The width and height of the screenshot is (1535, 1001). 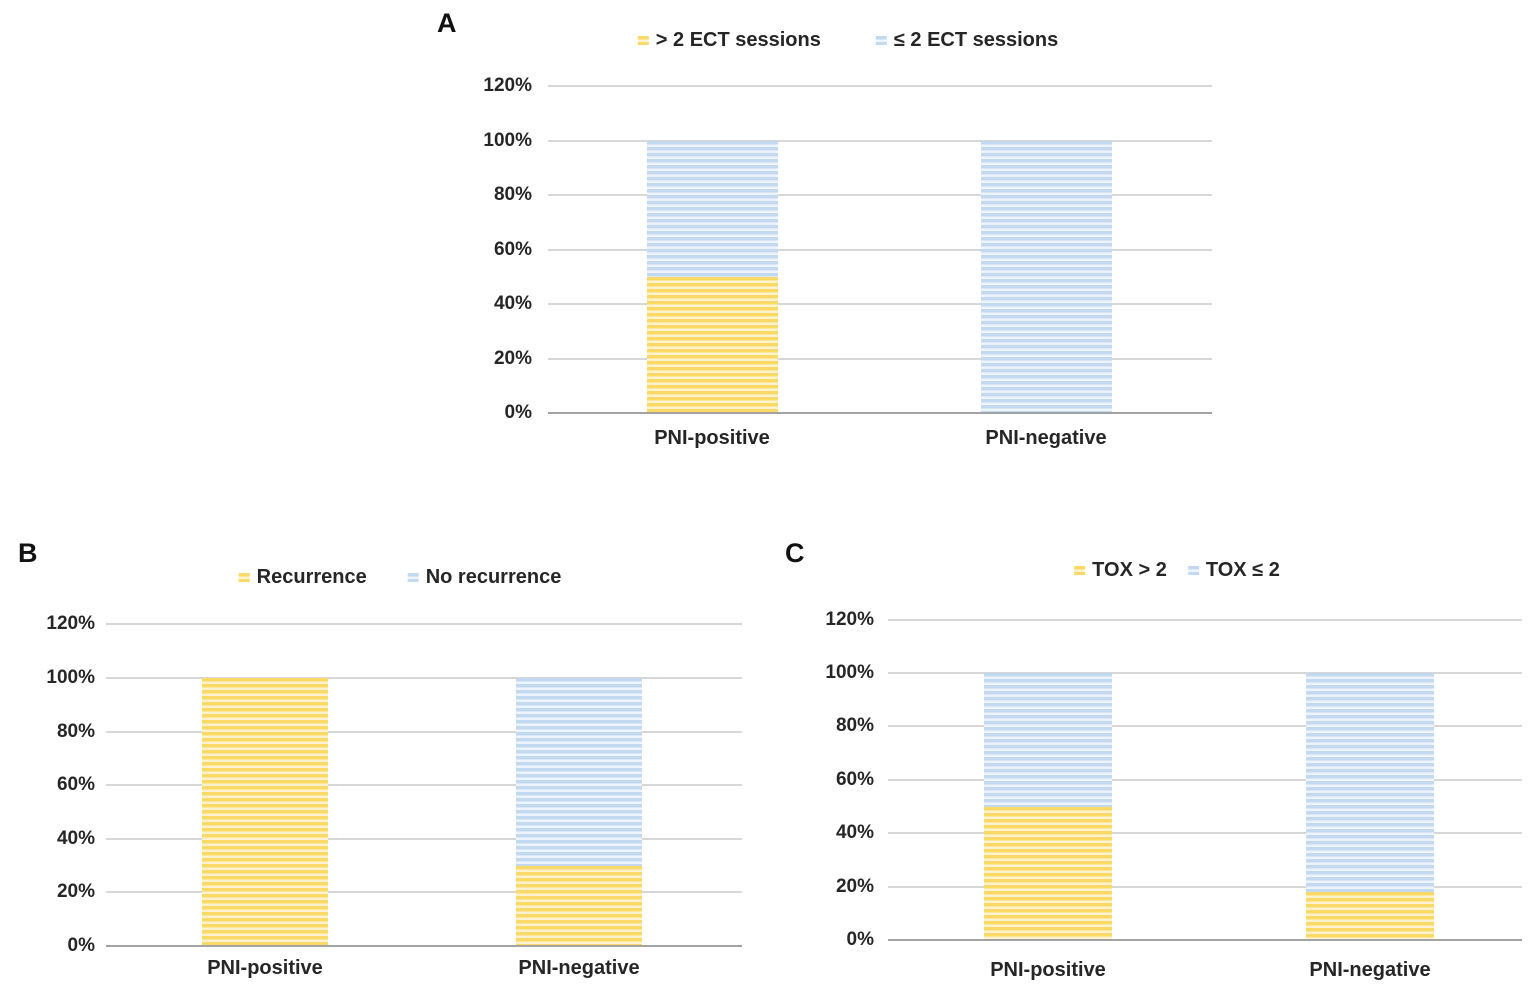 What do you see at coordinates (1242, 569) in the screenshot?
I see `legend-label: TOX ≤ 2` at bounding box center [1242, 569].